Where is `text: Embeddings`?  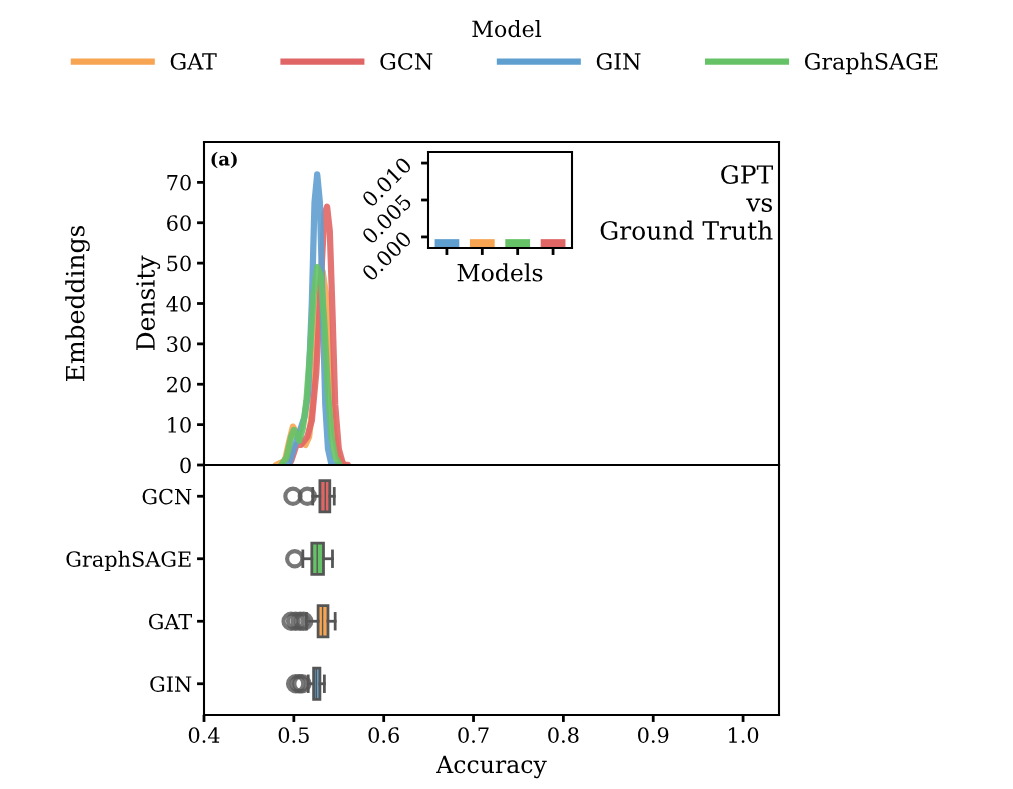 text: Embeddings is located at coordinates (77, 303).